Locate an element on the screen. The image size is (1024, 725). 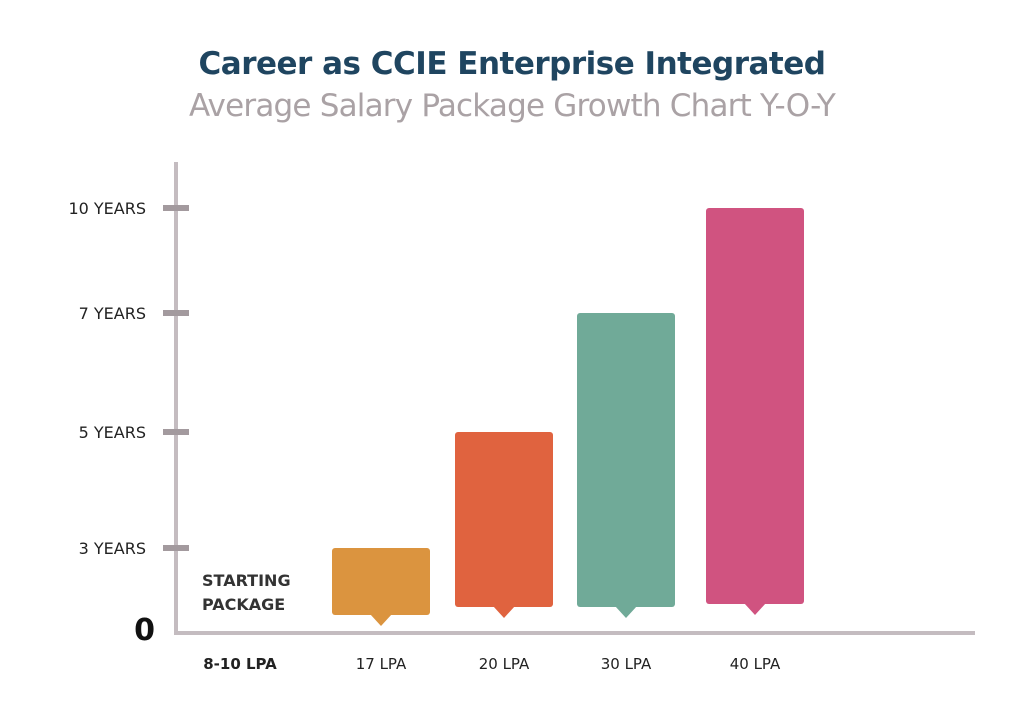
y-tick-label: 3 YEARS is located at coordinates (112, 548).